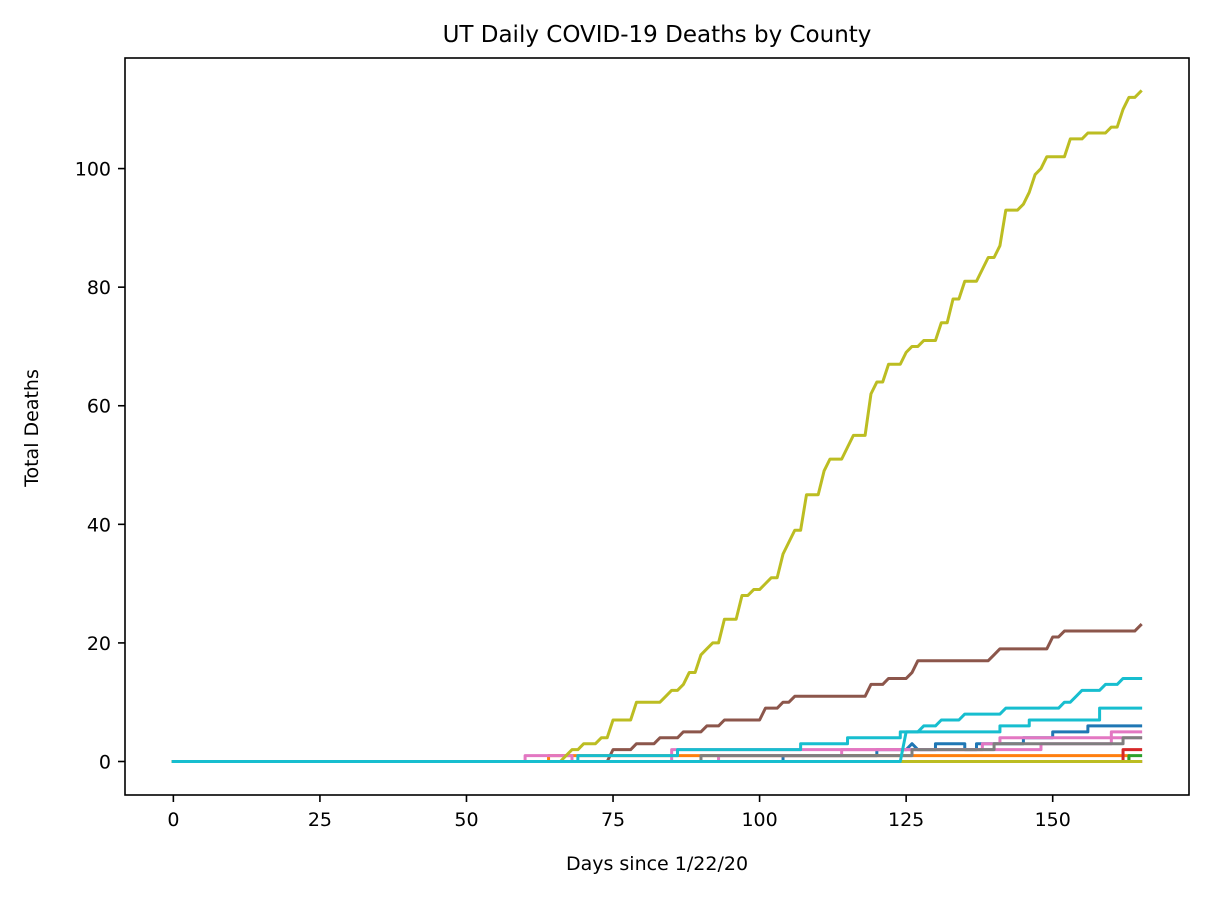 The image size is (1208, 897). Describe the element at coordinates (657, 864) in the screenshot. I see `x-axis-label: Days since 1/22/20` at that location.